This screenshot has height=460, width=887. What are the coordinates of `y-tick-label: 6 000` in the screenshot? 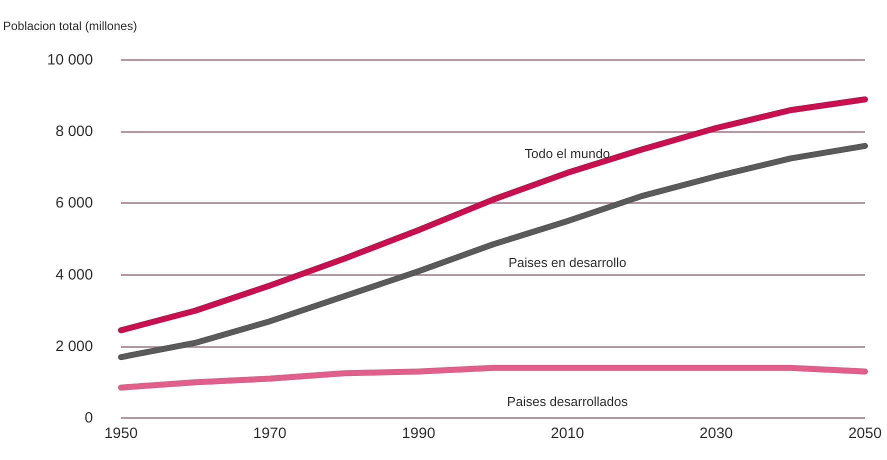 It's located at (74, 203).